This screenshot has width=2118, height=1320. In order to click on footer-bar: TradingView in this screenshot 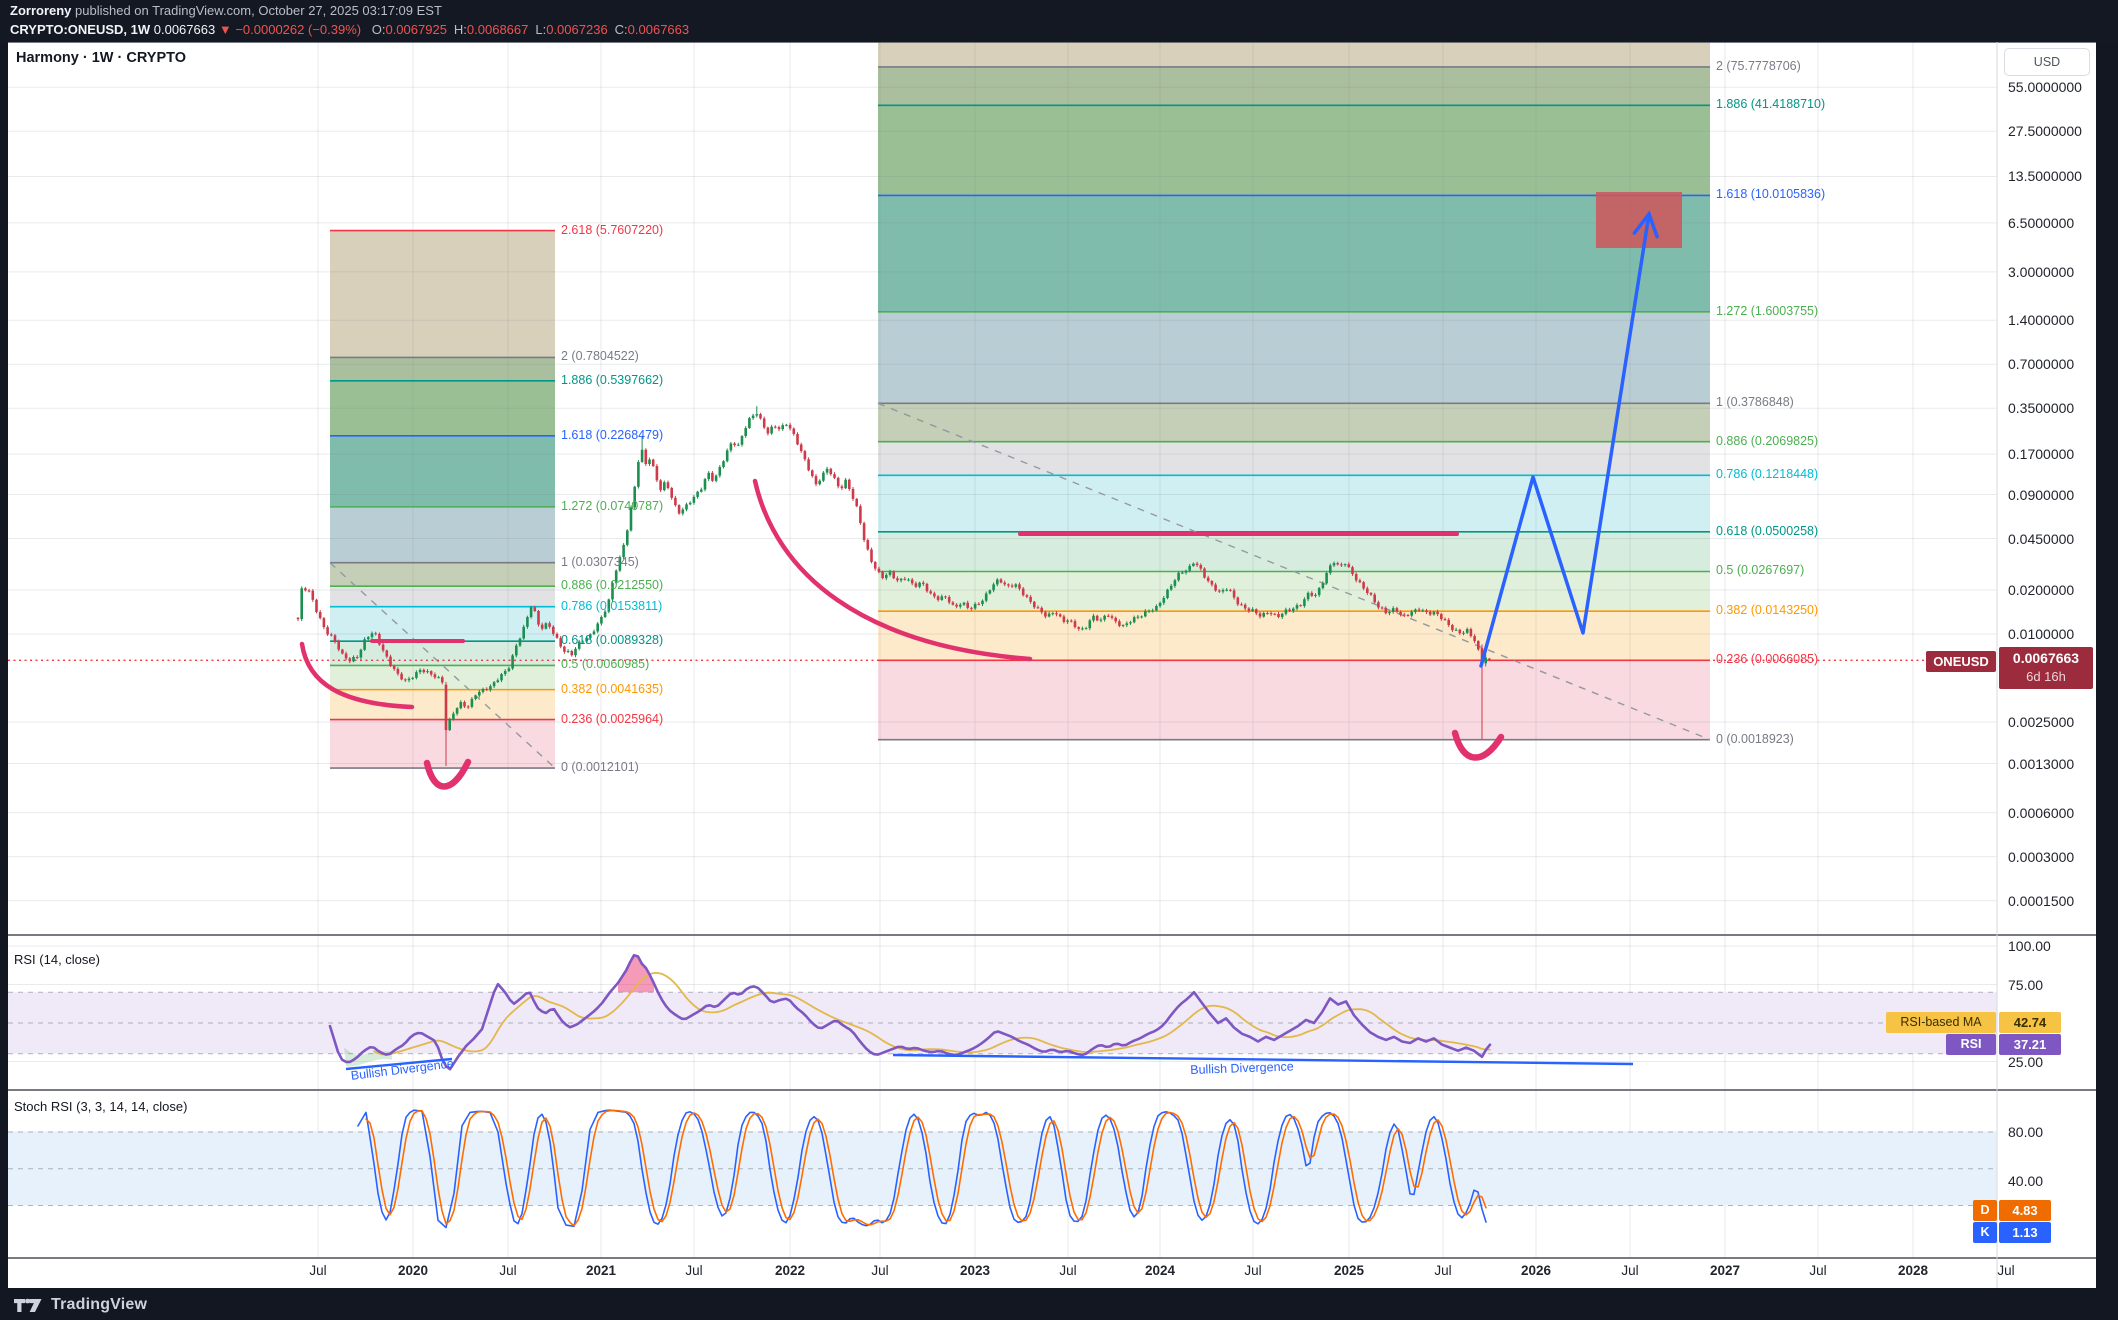, I will do `click(1059, 1305)`.